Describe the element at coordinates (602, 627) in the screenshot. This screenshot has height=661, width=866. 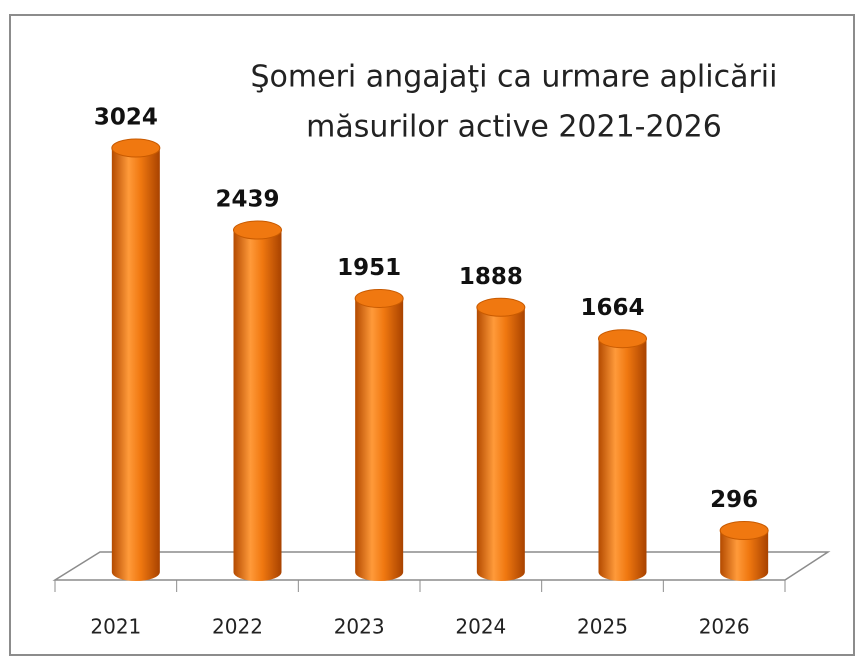
I see `x-tick-label: 2025` at that location.